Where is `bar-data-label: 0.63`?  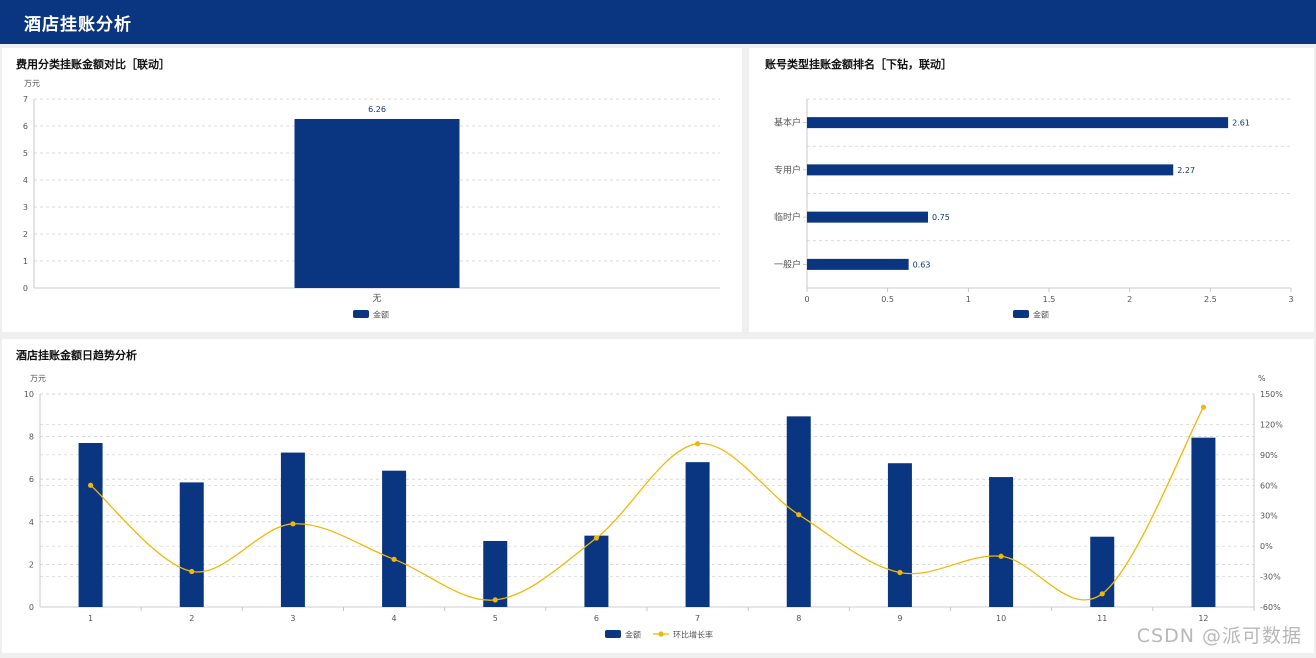
bar-data-label: 0.63 is located at coordinates (922, 264).